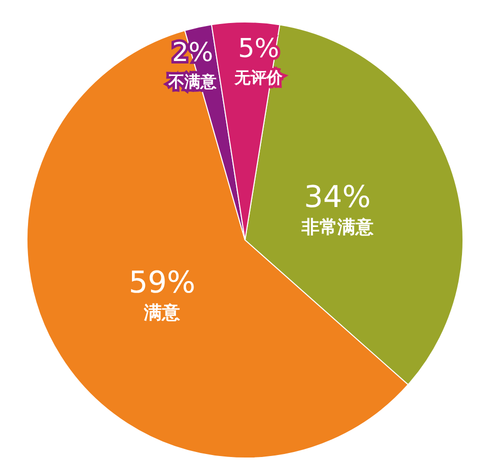 Image resolution: width=490 pixels, height=473 pixels. What do you see at coordinates (162, 282) in the screenshot?
I see `data-label: 59%` at bounding box center [162, 282].